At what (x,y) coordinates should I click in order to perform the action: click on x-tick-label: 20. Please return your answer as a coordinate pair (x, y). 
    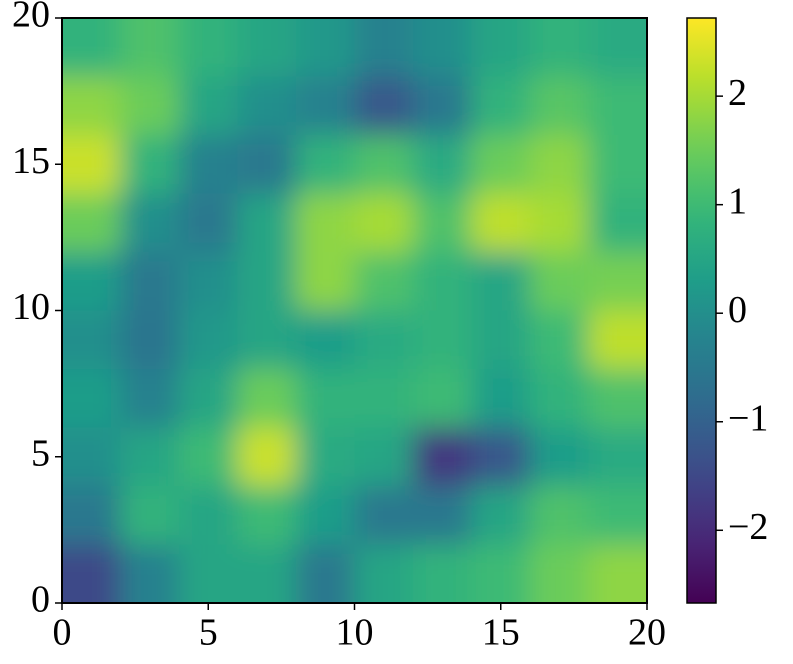
    Looking at the image, I should click on (647, 633).